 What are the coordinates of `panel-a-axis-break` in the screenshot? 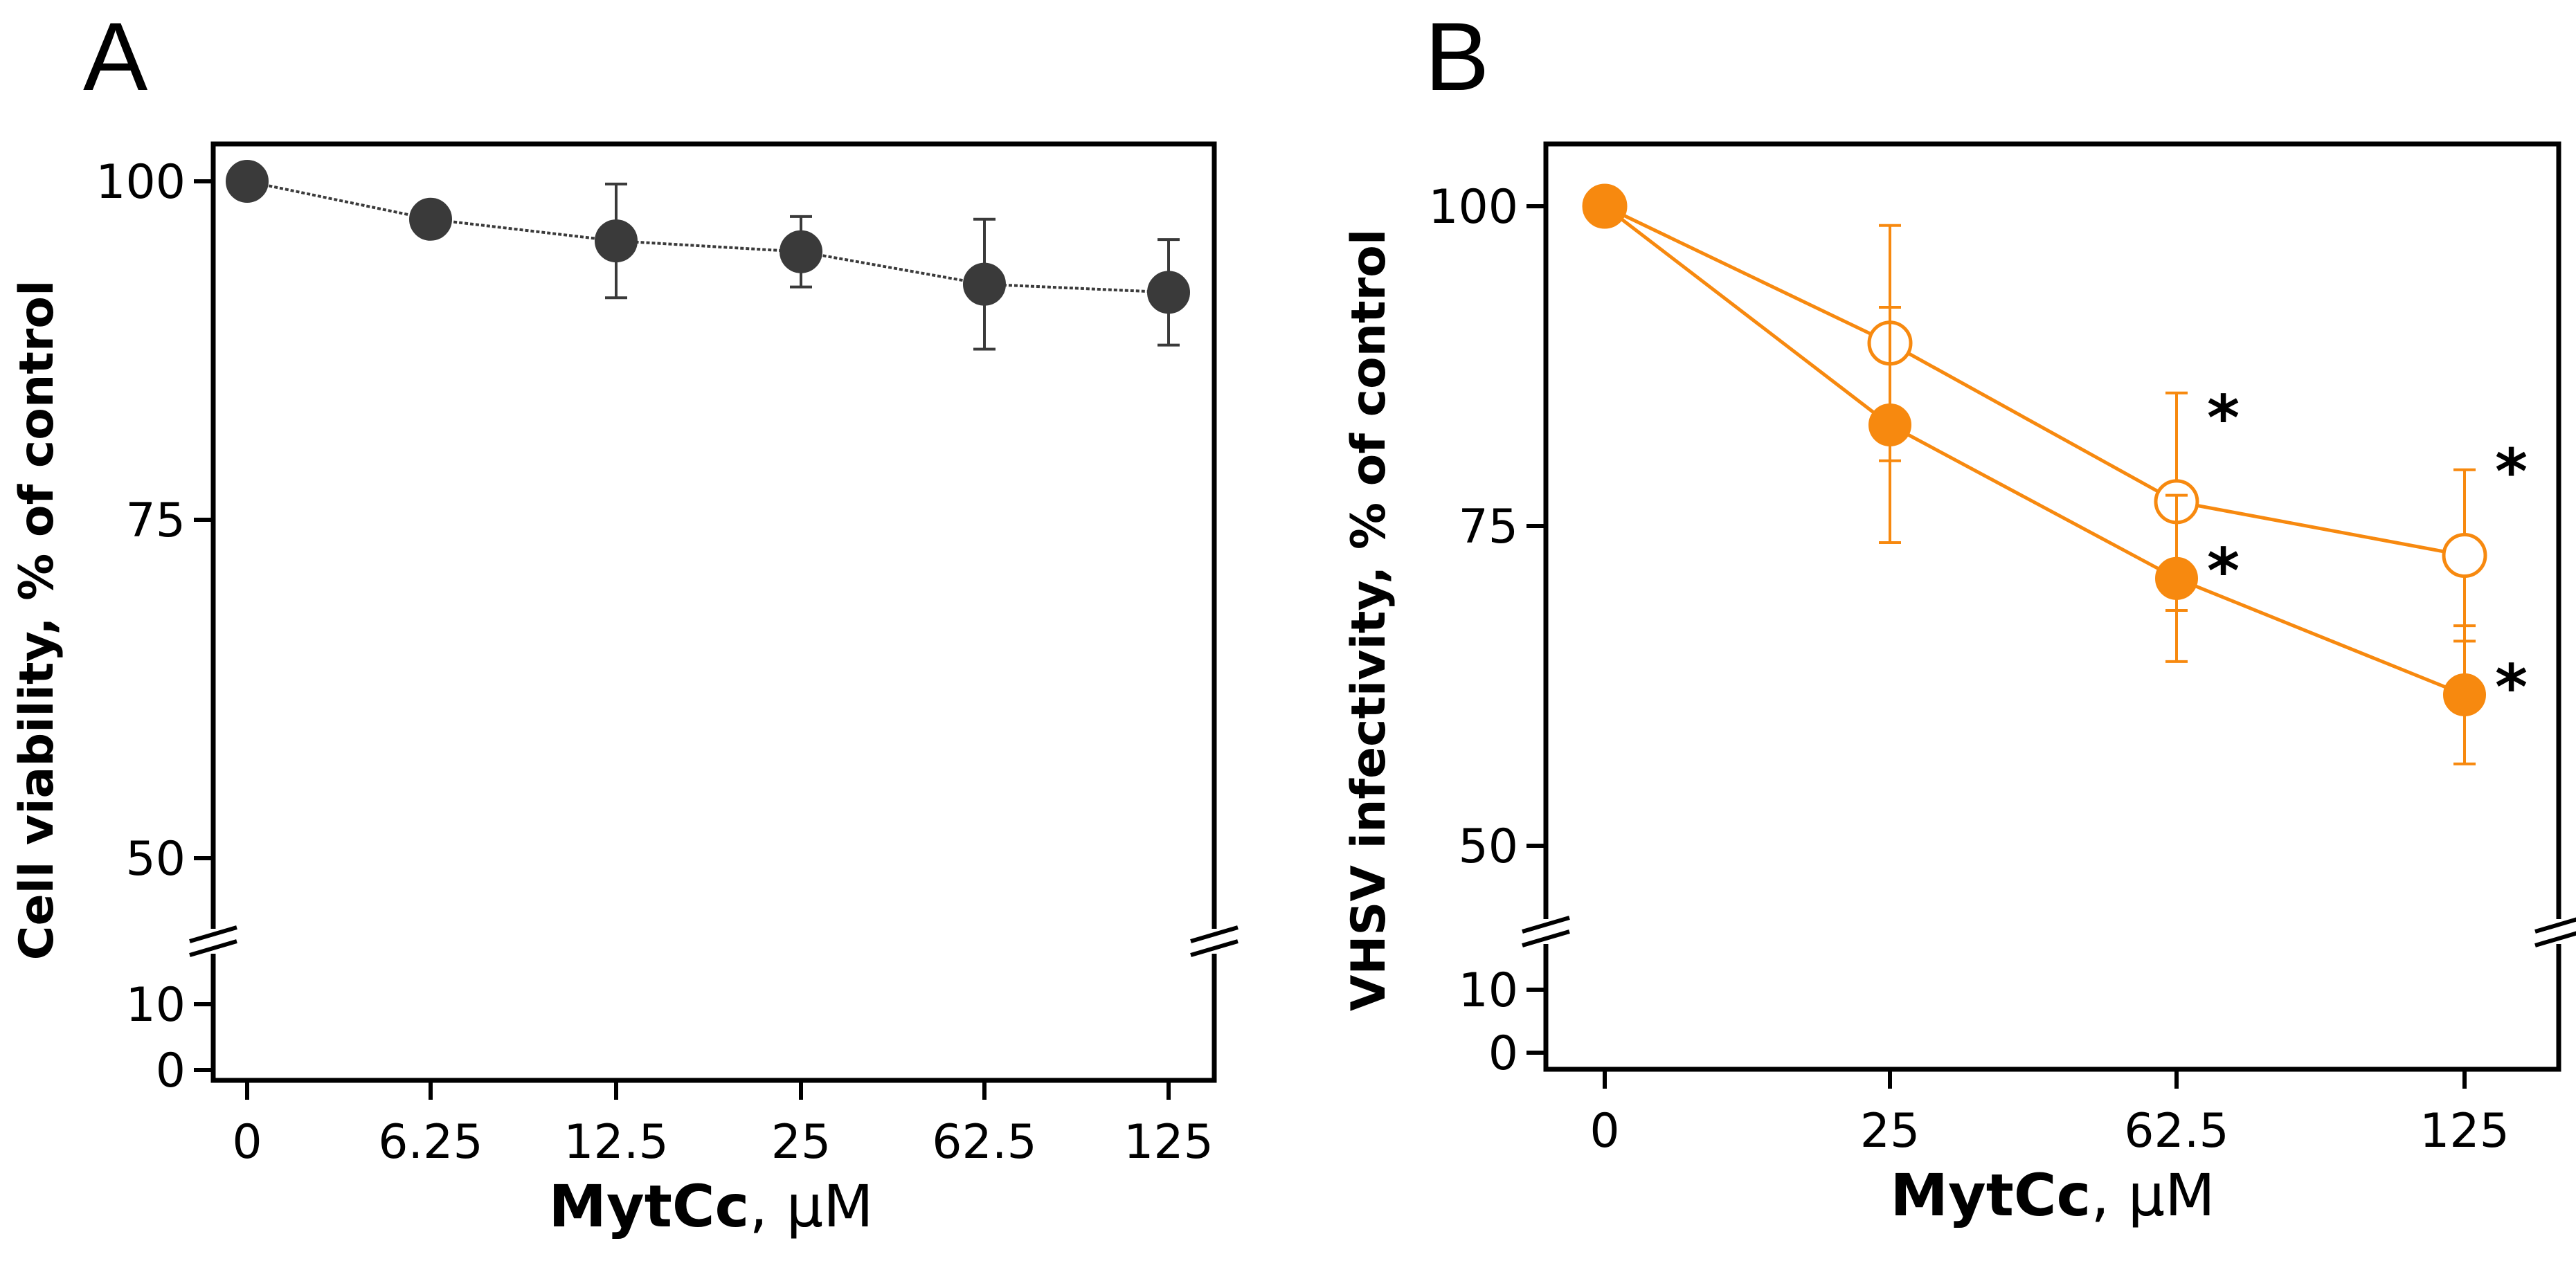 It's located at (714, 941).